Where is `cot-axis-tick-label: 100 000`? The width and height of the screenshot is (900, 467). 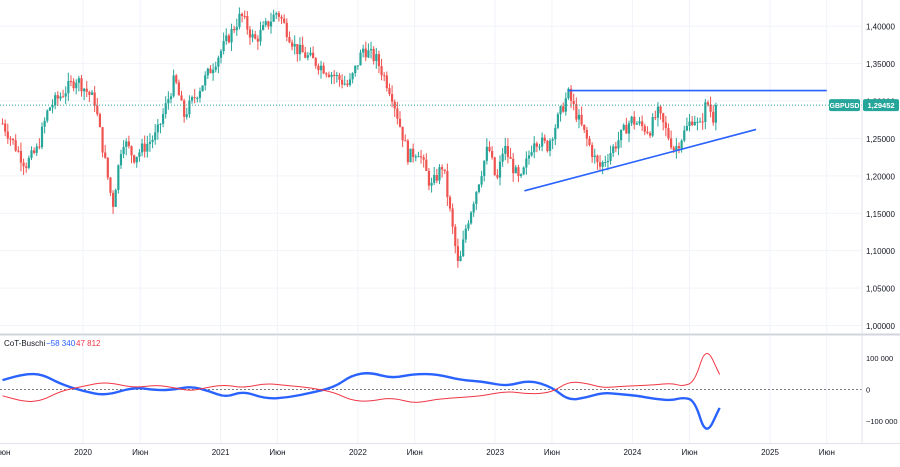
cot-axis-tick-label: 100 000 is located at coordinates (879, 358).